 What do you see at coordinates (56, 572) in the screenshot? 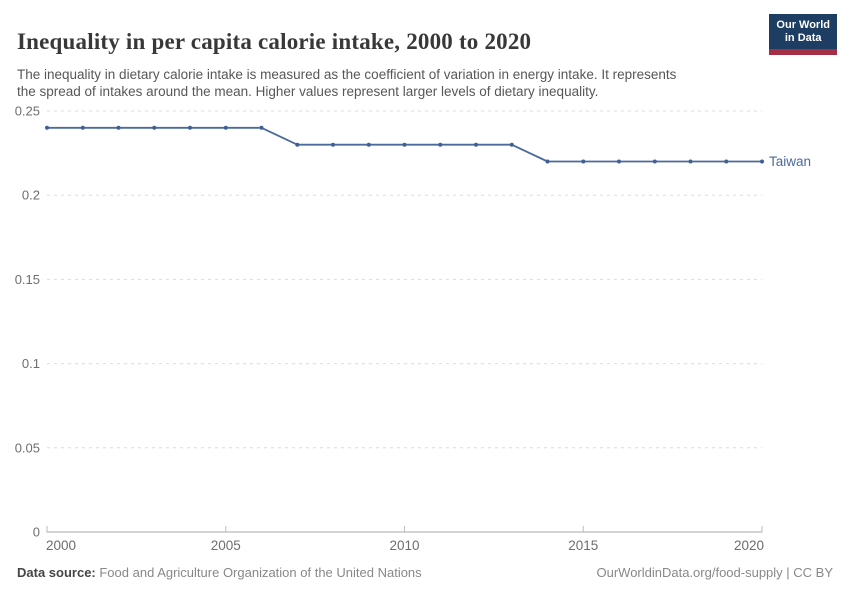
I see `data-source-label: Data source:` at bounding box center [56, 572].